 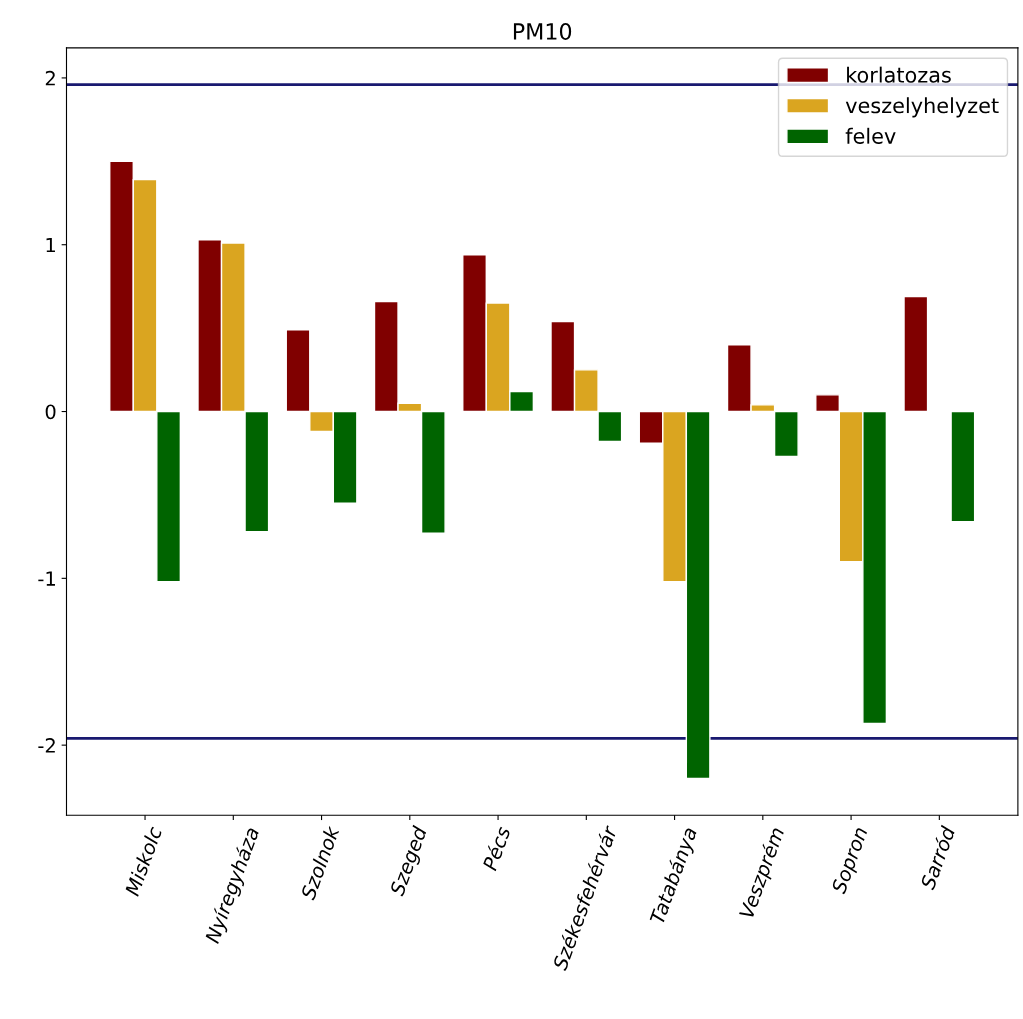 What do you see at coordinates (870, 135) in the screenshot?
I see `legend-label: felev` at bounding box center [870, 135].